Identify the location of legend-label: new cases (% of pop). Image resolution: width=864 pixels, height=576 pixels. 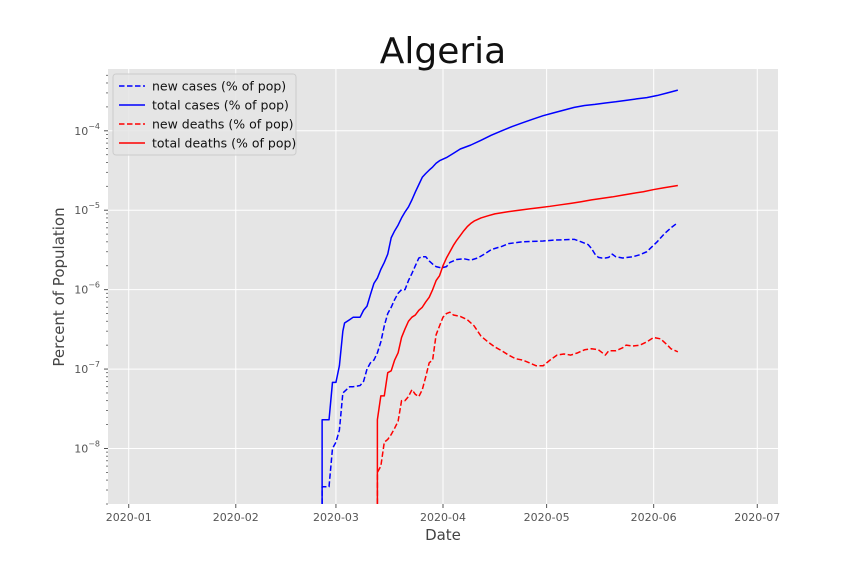
(219, 86).